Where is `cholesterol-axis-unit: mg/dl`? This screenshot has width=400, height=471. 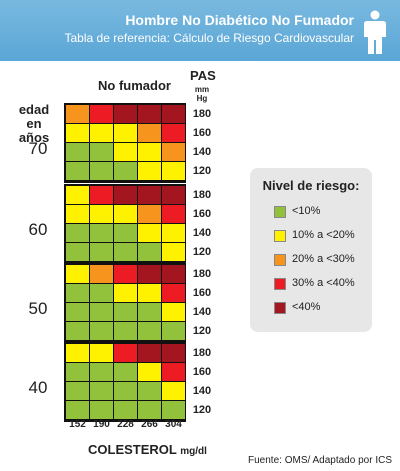
cholesterol-axis-unit: mg/dl is located at coordinates (193, 451).